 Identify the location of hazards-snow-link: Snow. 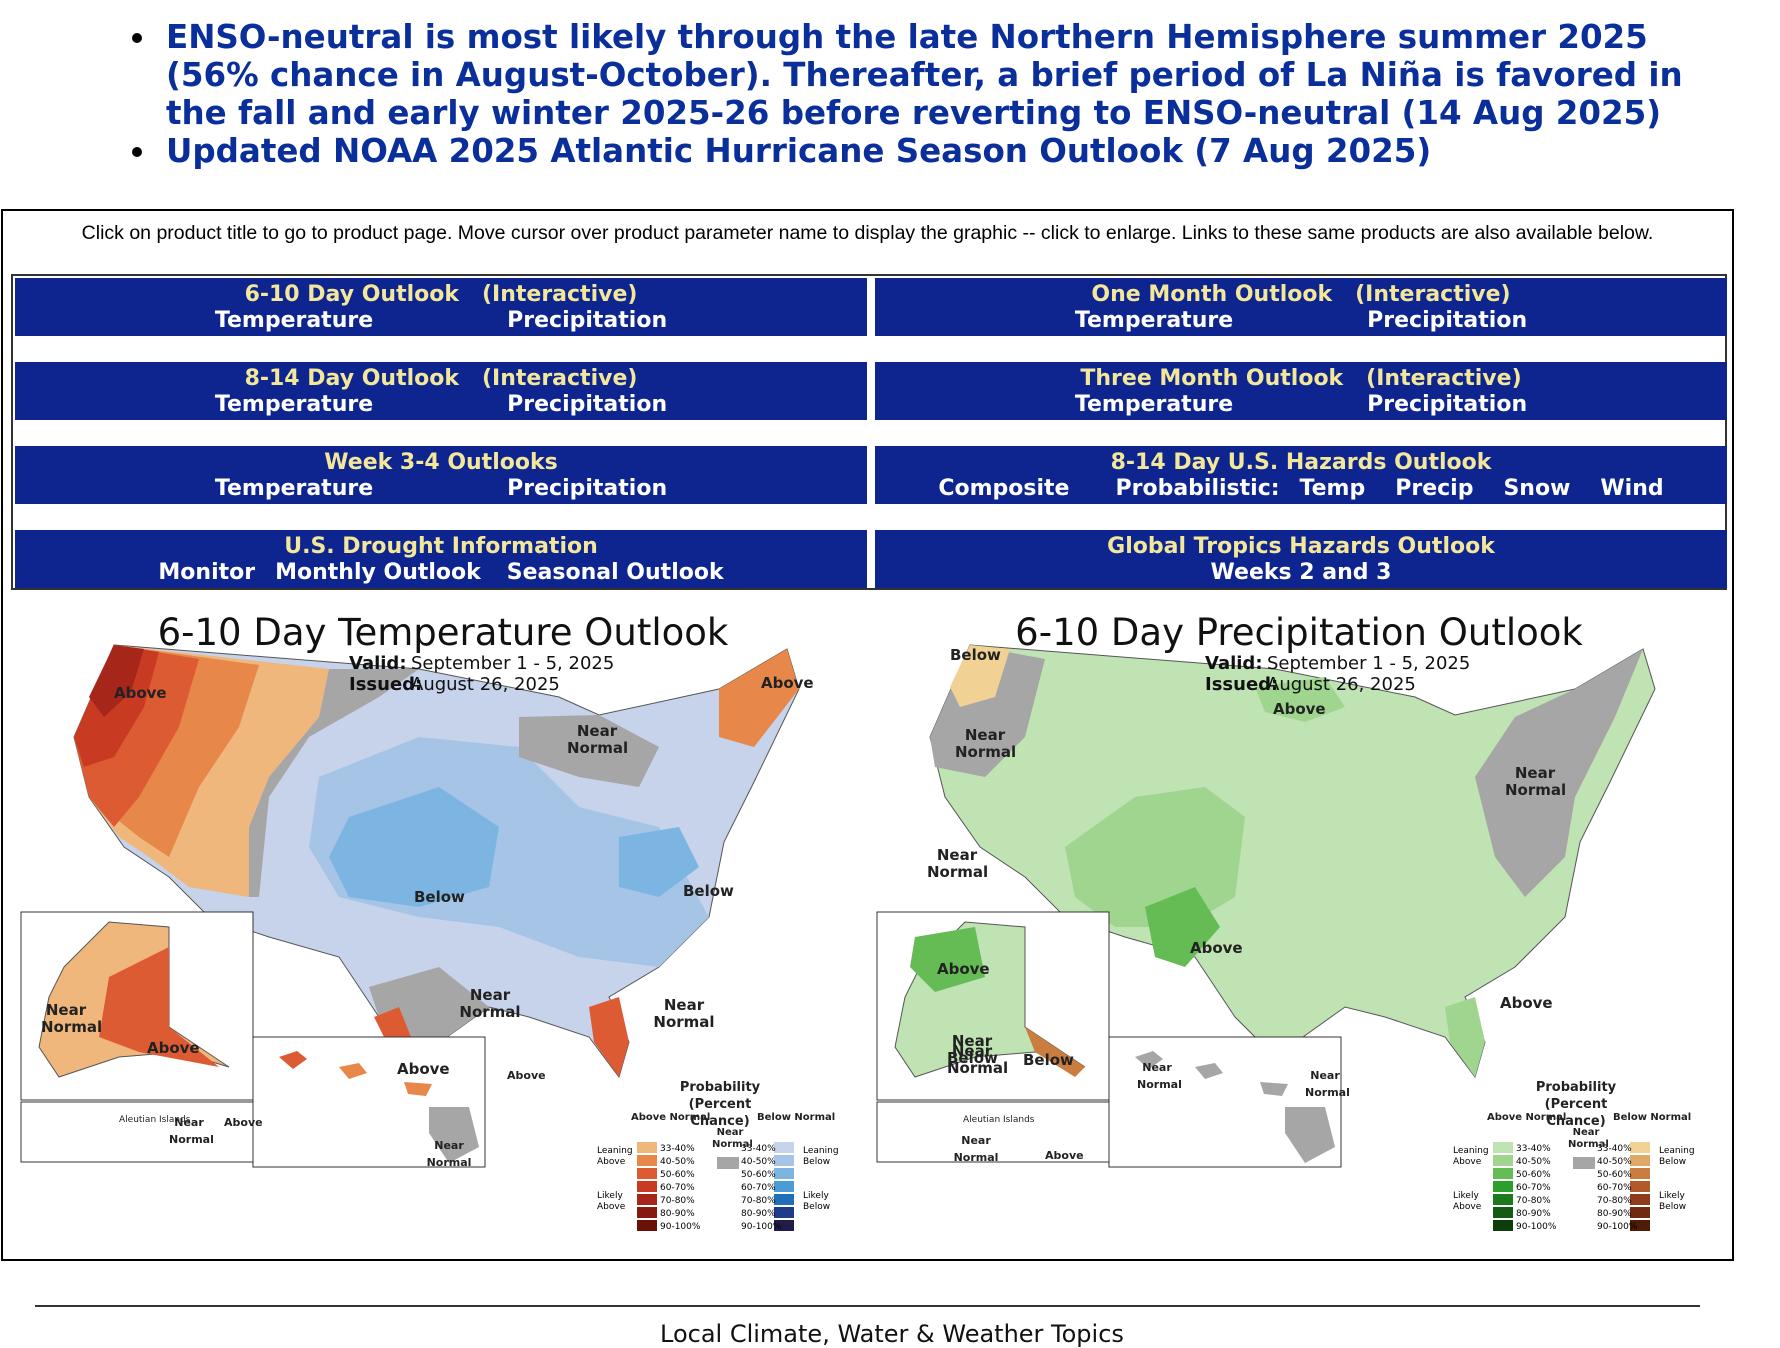
(1537, 488).